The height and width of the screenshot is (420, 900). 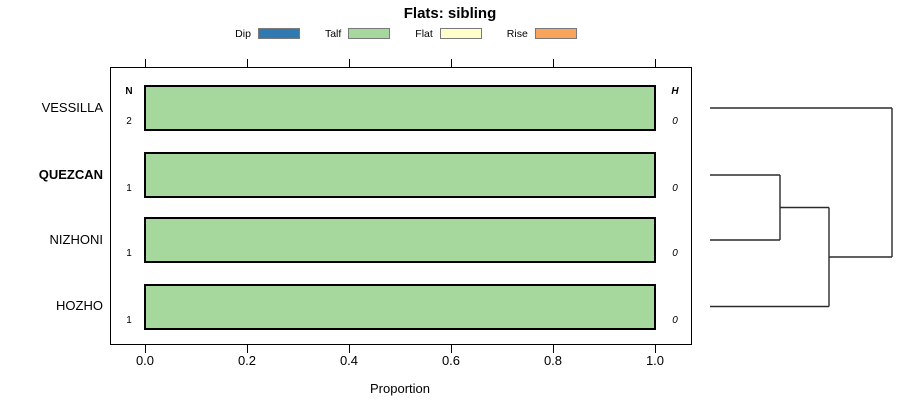 What do you see at coordinates (145, 63) in the screenshot?
I see `top-tick-0.0` at bounding box center [145, 63].